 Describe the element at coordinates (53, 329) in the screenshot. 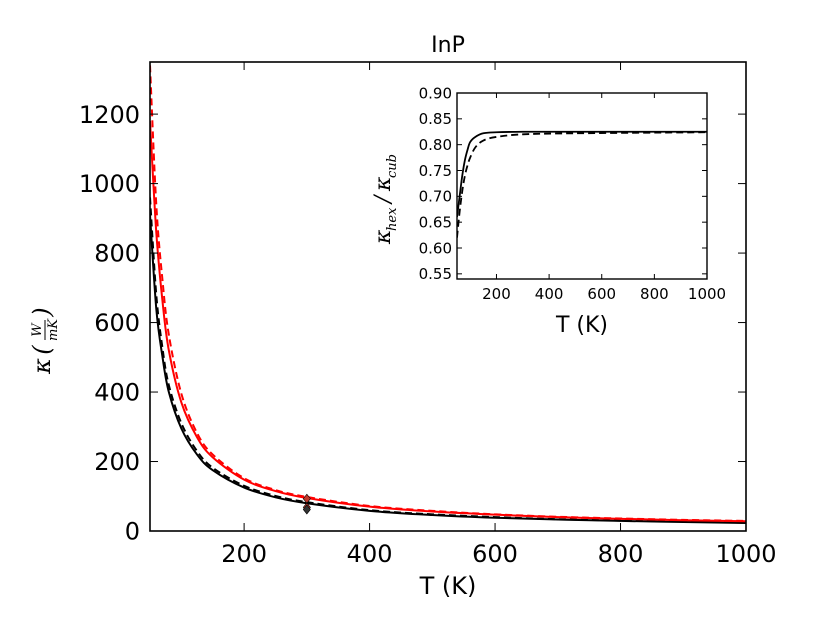

I see `y-axis-label-denominator: mK` at that location.